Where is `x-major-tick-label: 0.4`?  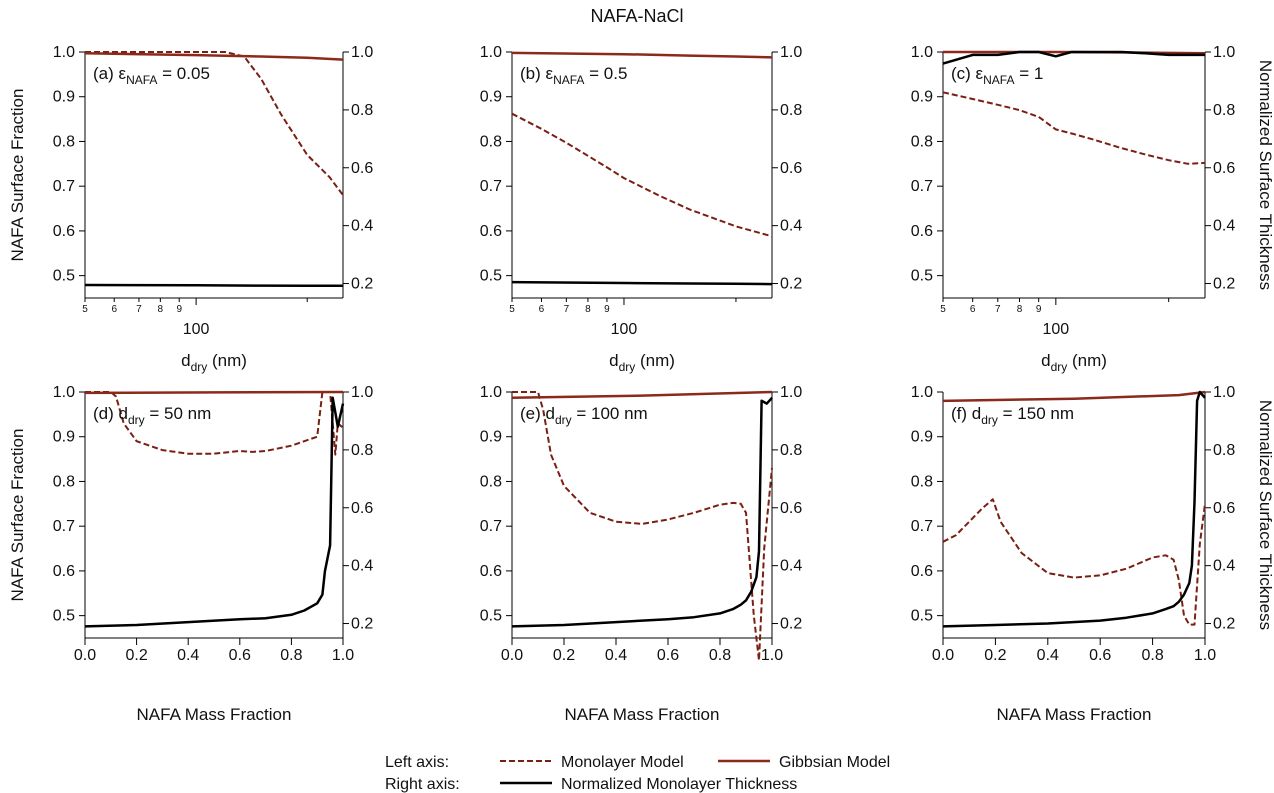
x-major-tick-label: 0.4 is located at coordinates (616, 655).